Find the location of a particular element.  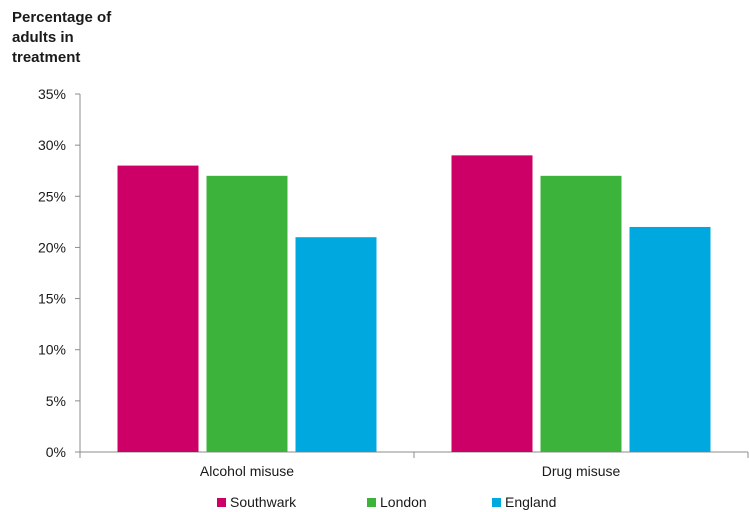

legend-label: England is located at coordinates (531, 502).